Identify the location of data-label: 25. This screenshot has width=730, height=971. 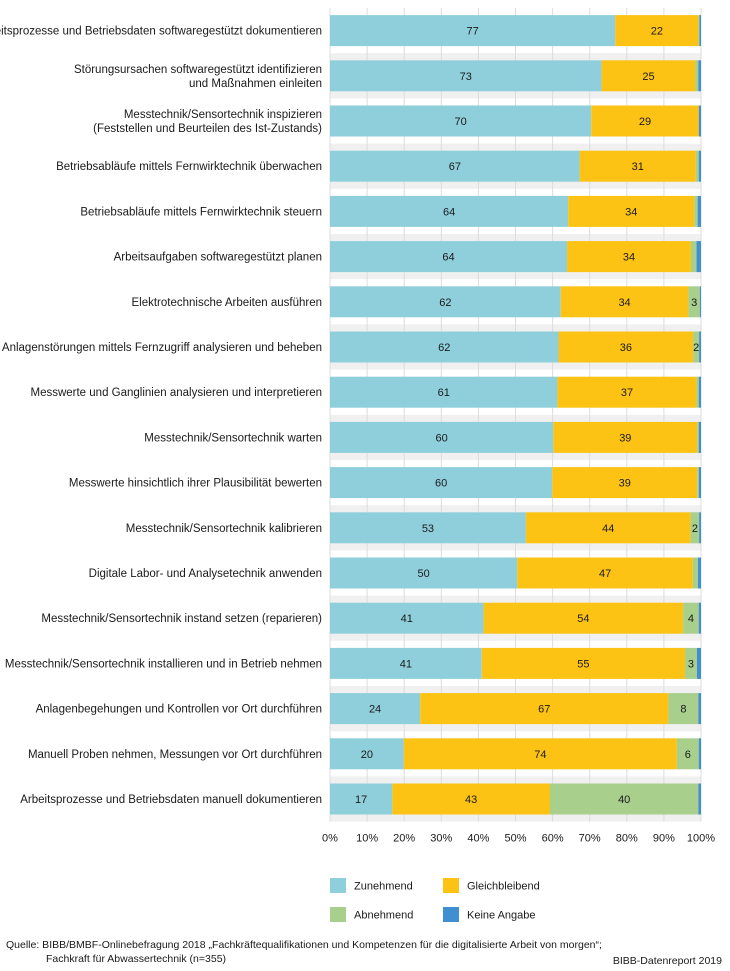
(648, 77).